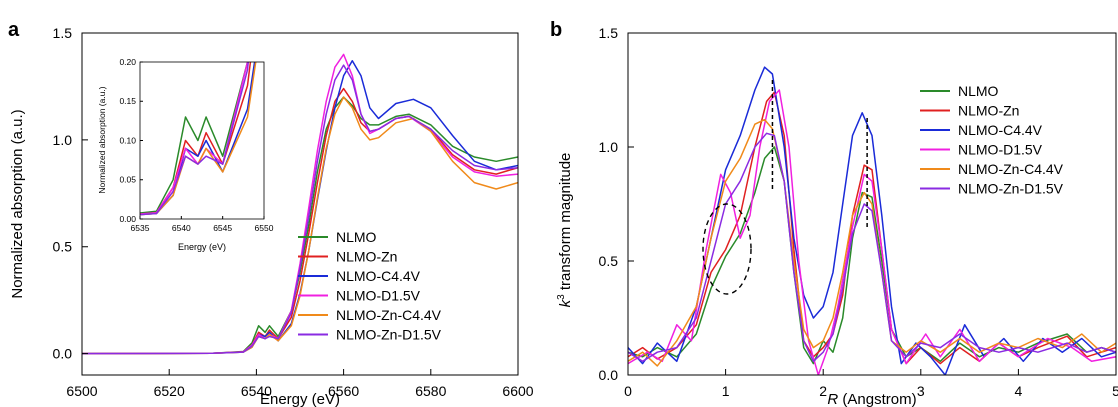 Image resolution: width=1118 pixels, height=407 pixels. What do you see at coordinates (127, 140) in the screenshot?
I see `inset-y-tick-label: 0.10` at bounding box center [127, 140].